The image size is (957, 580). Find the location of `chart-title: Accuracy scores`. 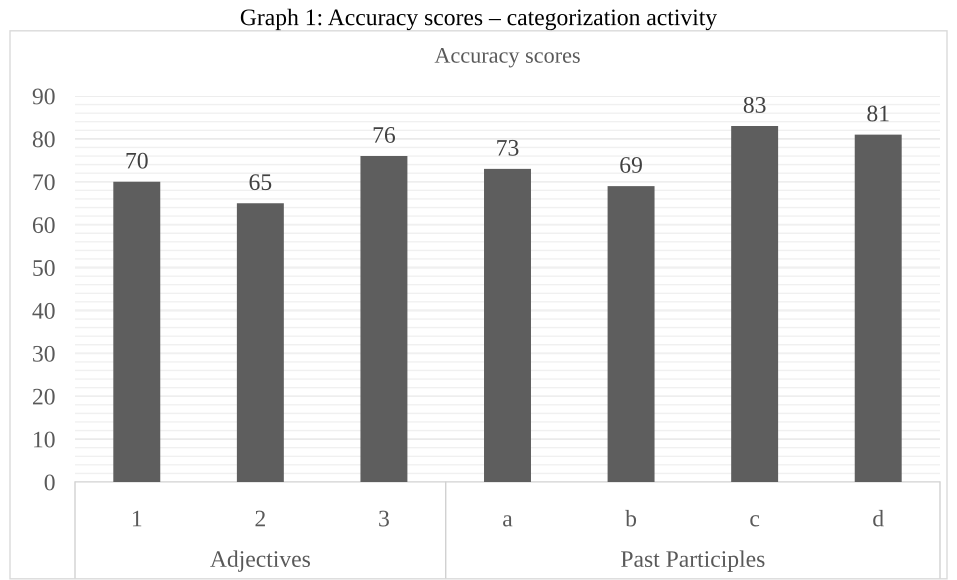

chart-title: Accuracy scores is located at coordinates (507, 58).